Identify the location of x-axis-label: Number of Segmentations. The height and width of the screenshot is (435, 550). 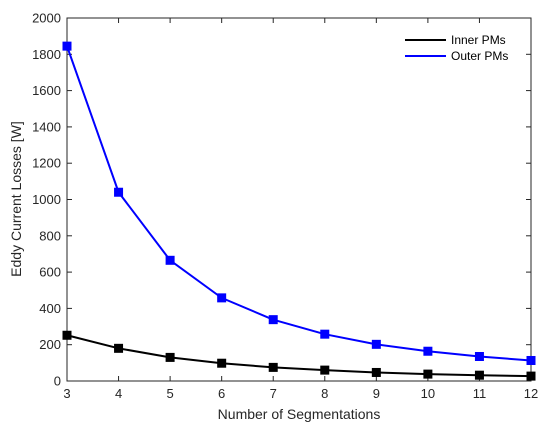
(299, 414).